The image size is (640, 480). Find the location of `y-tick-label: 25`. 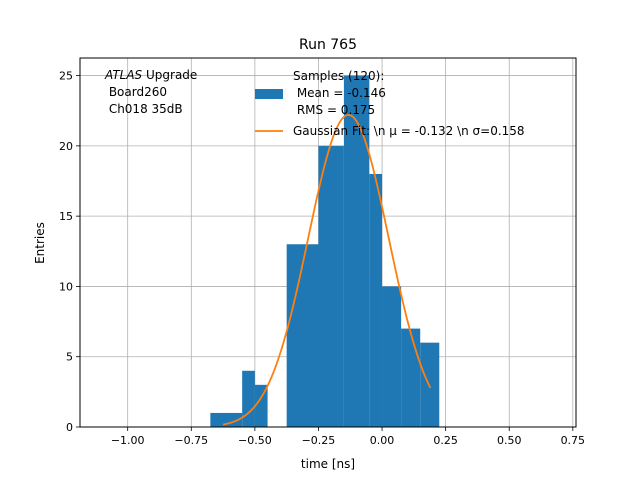

y-tick-label: 25 is located at coordinates (66, 76).